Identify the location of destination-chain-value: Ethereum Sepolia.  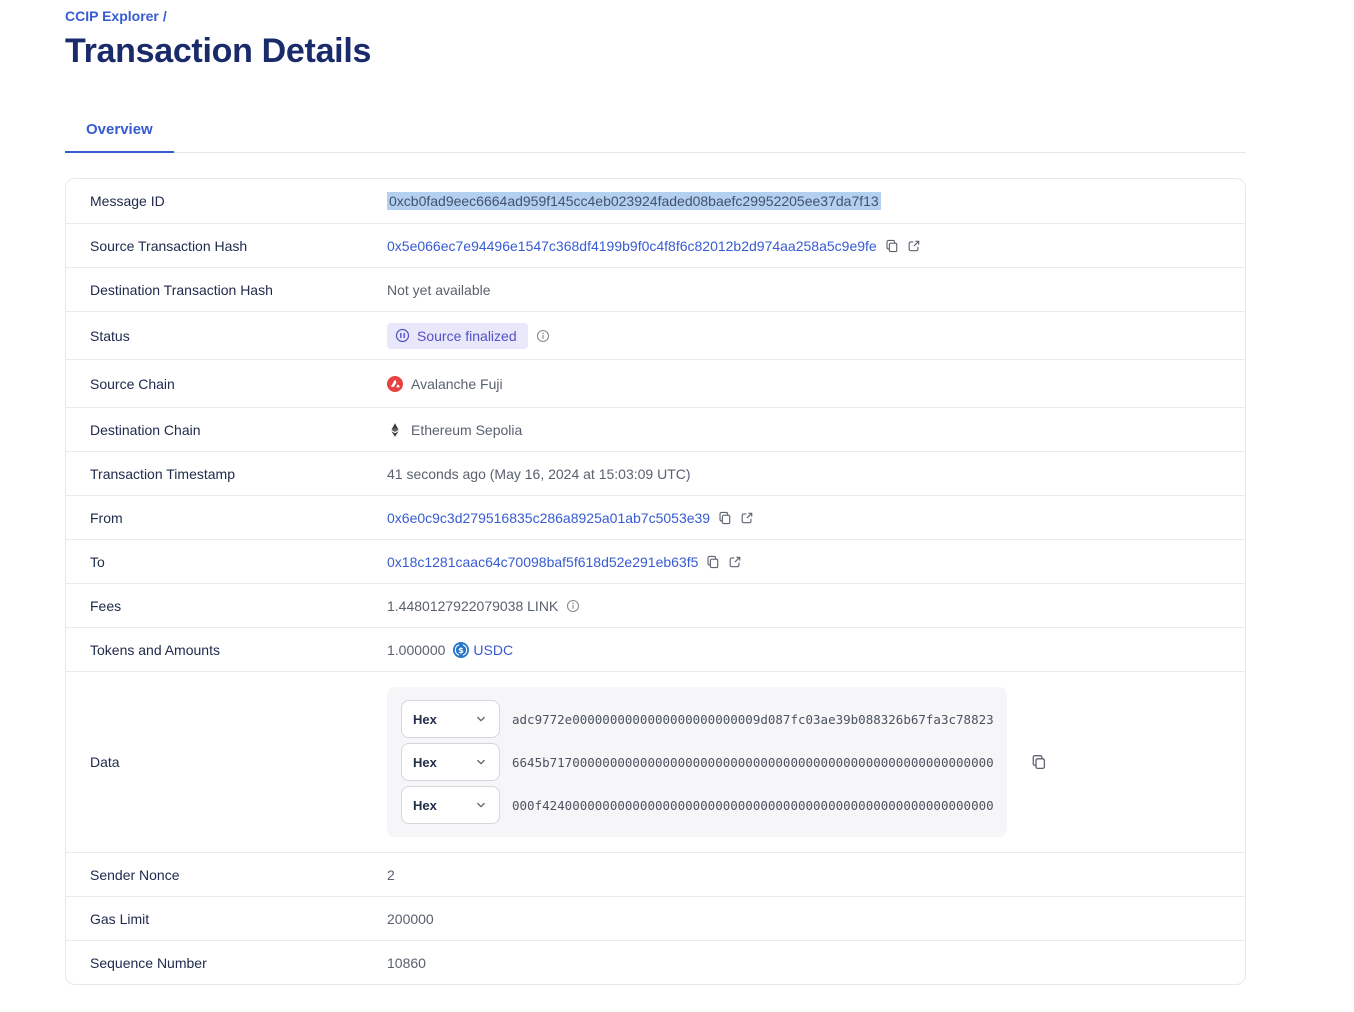
(467, 429).